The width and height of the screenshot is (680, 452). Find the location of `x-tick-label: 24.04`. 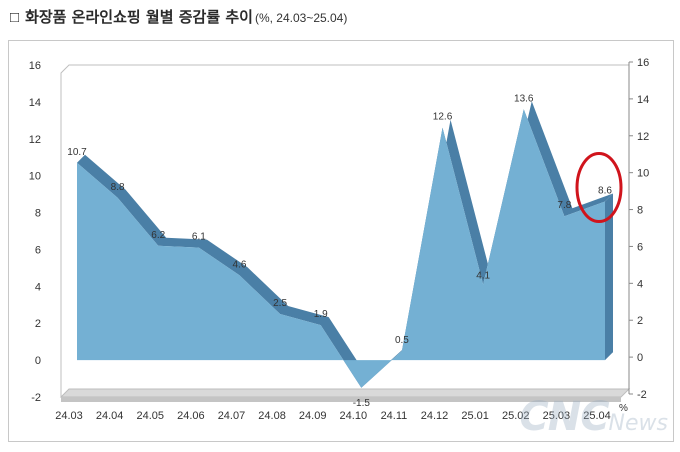

x-tick-label: 24.04 is located at coordinates (110, 416).